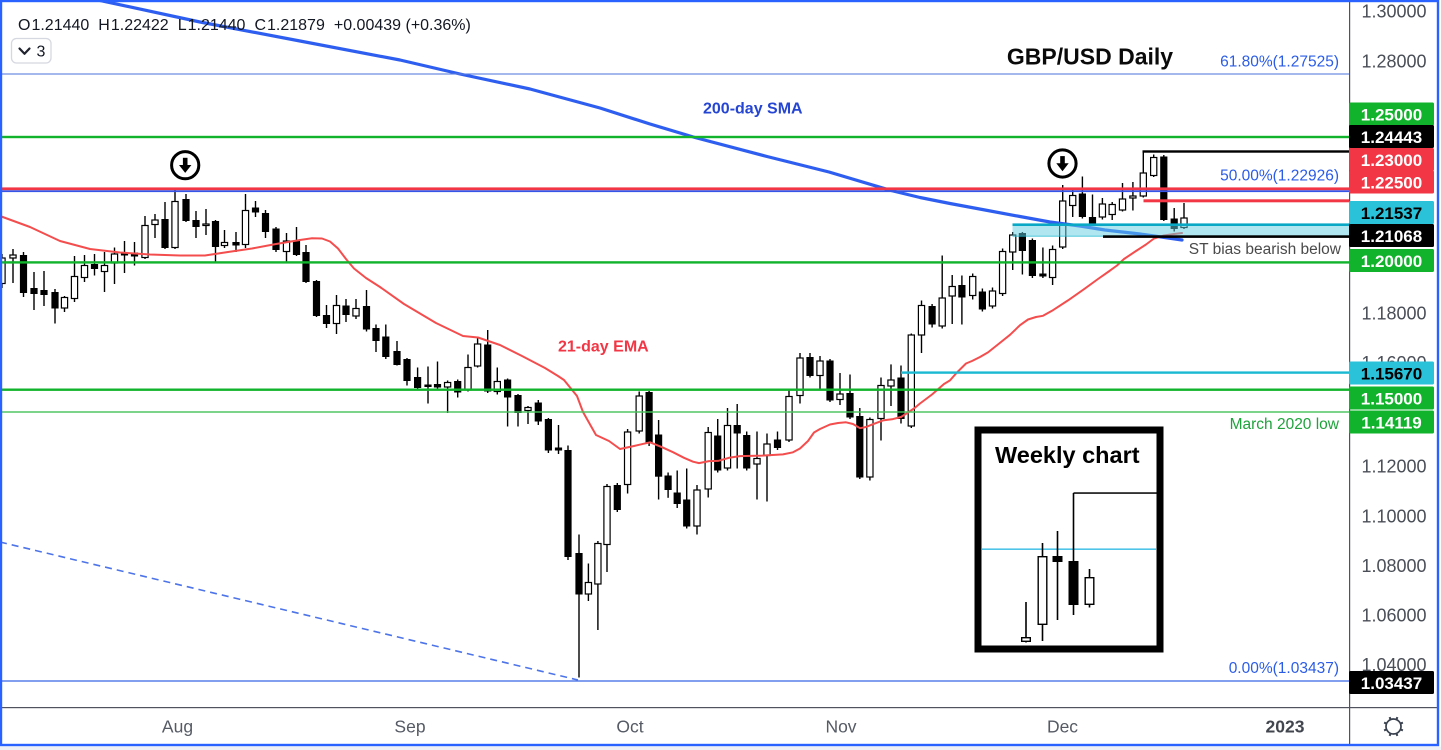 The height and width of the screenshot is (750, 1441). Describe the element at coordinates (1393, 517) in the screenshot. I see `svg-text: 1.10000` at that location.